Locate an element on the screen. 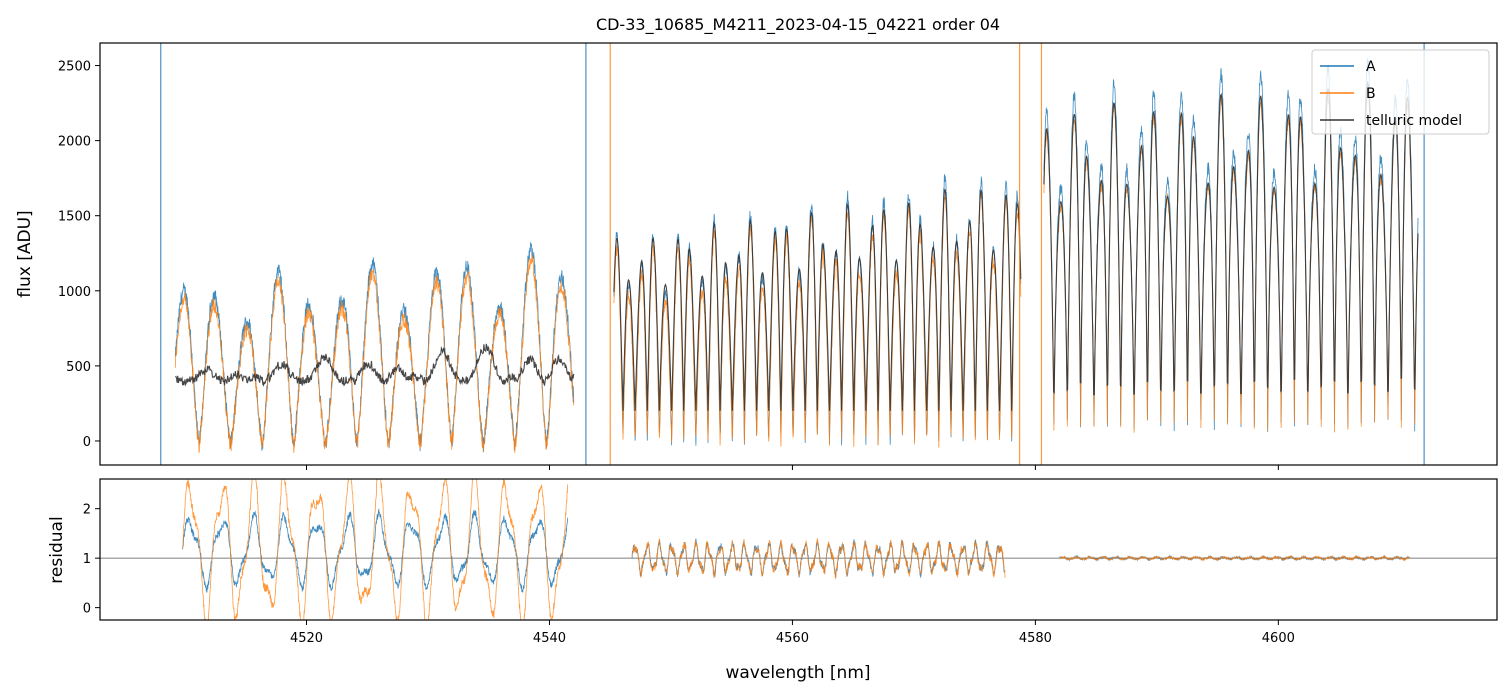 The height and width of the screenshot is (696, 1510). legend: A B telluric model is located at coordinates (1400, 92).